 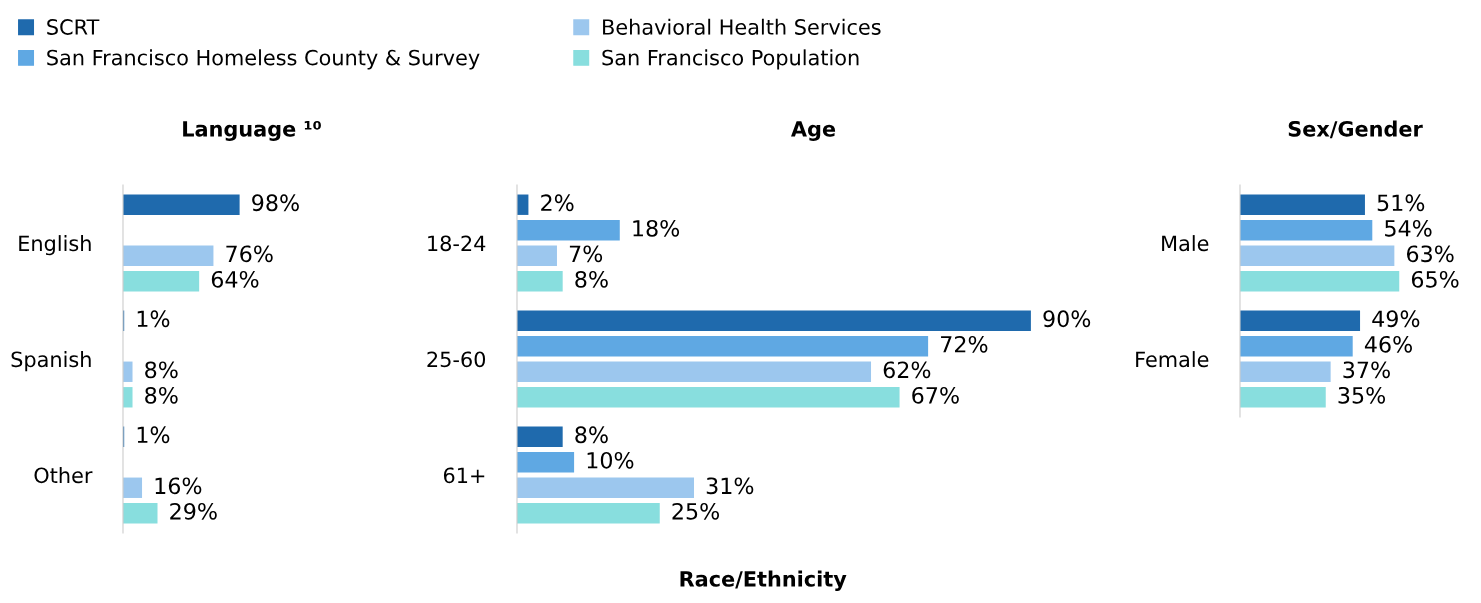 What do you see at coordinates (586, 254) in the screenshot?
I see `data-label: 7%` at bounding box center [586, 254].